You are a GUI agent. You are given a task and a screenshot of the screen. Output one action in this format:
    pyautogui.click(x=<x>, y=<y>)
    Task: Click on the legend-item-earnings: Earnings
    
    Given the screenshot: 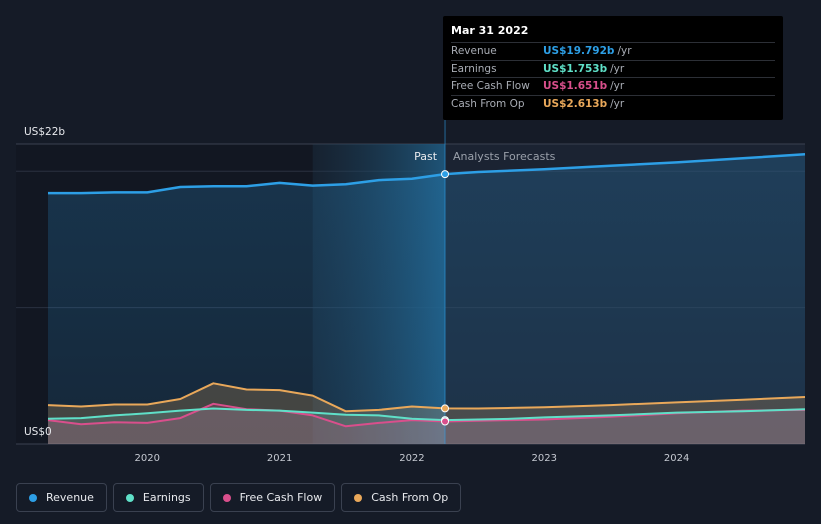 What is the action you would take?
    pyautogui.click(x=158, y=497)
    